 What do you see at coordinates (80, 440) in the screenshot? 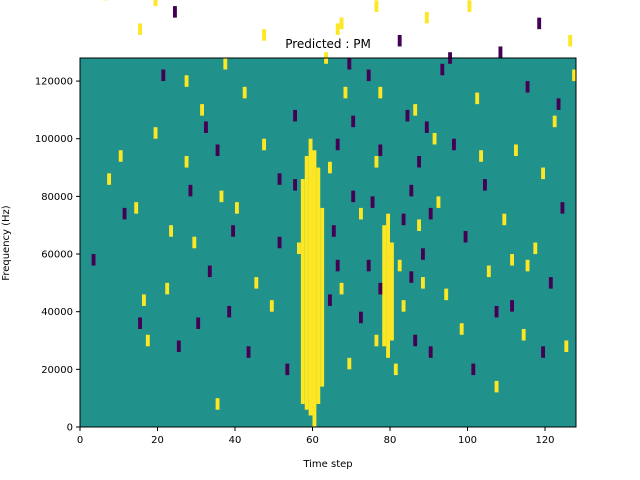
I see `x-tick-label: 0` at bounding box center [80, 440].